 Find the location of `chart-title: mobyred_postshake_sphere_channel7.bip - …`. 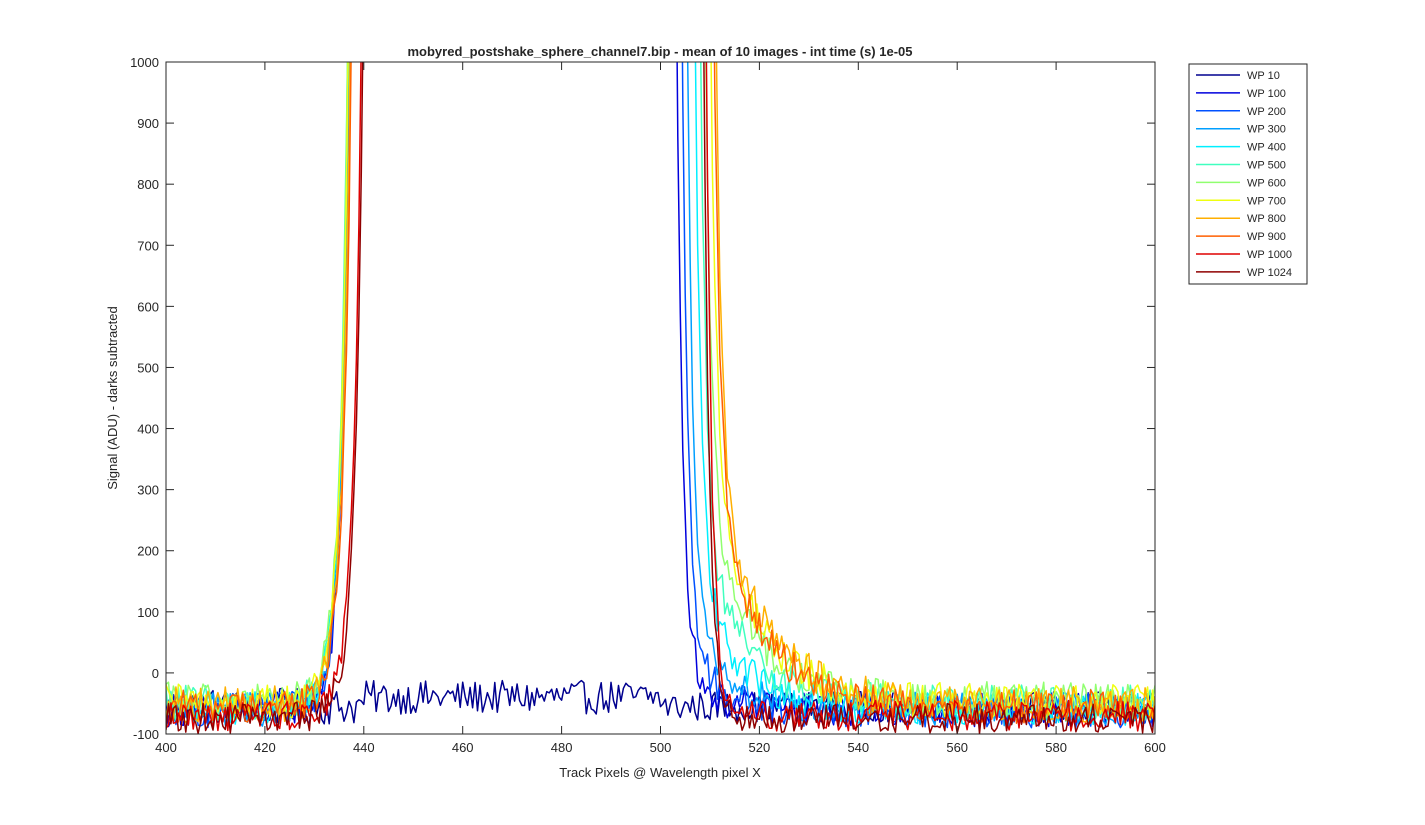

chart-title: mobyred_postshake_sphere_channel7.bip - … is located at coordinates (659, 51).